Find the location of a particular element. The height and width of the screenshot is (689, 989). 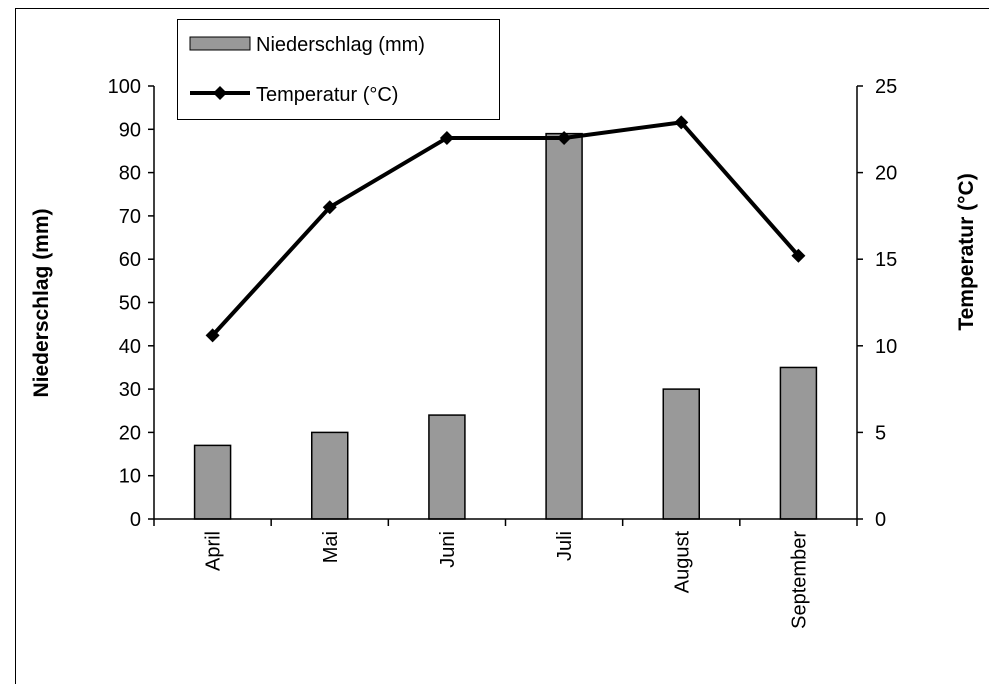

y-tick-label-right: 20 is located at coordinates (886, 174).